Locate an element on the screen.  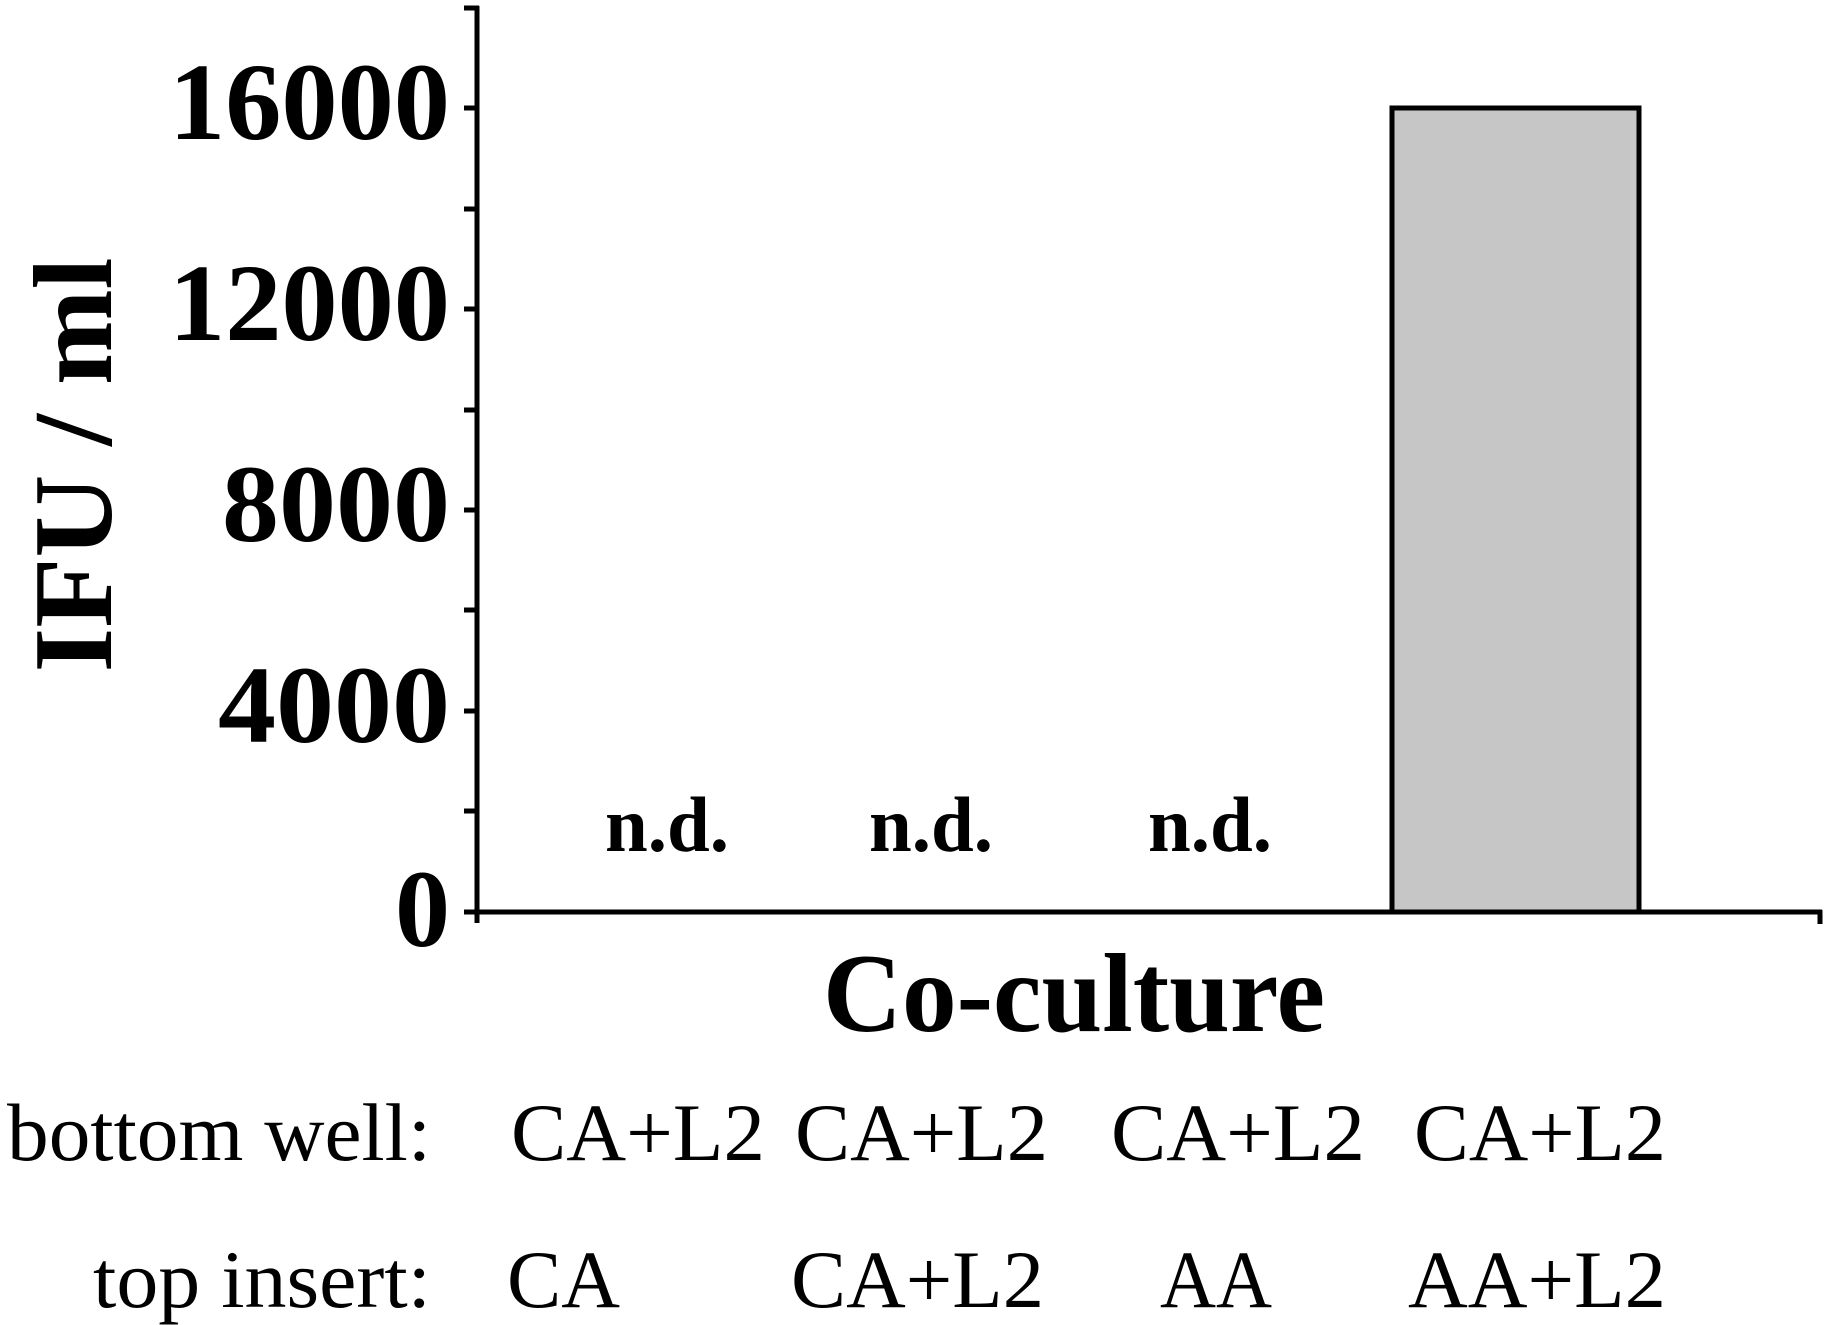
bar-aa-l2 is located at coordinates (1515, 510).